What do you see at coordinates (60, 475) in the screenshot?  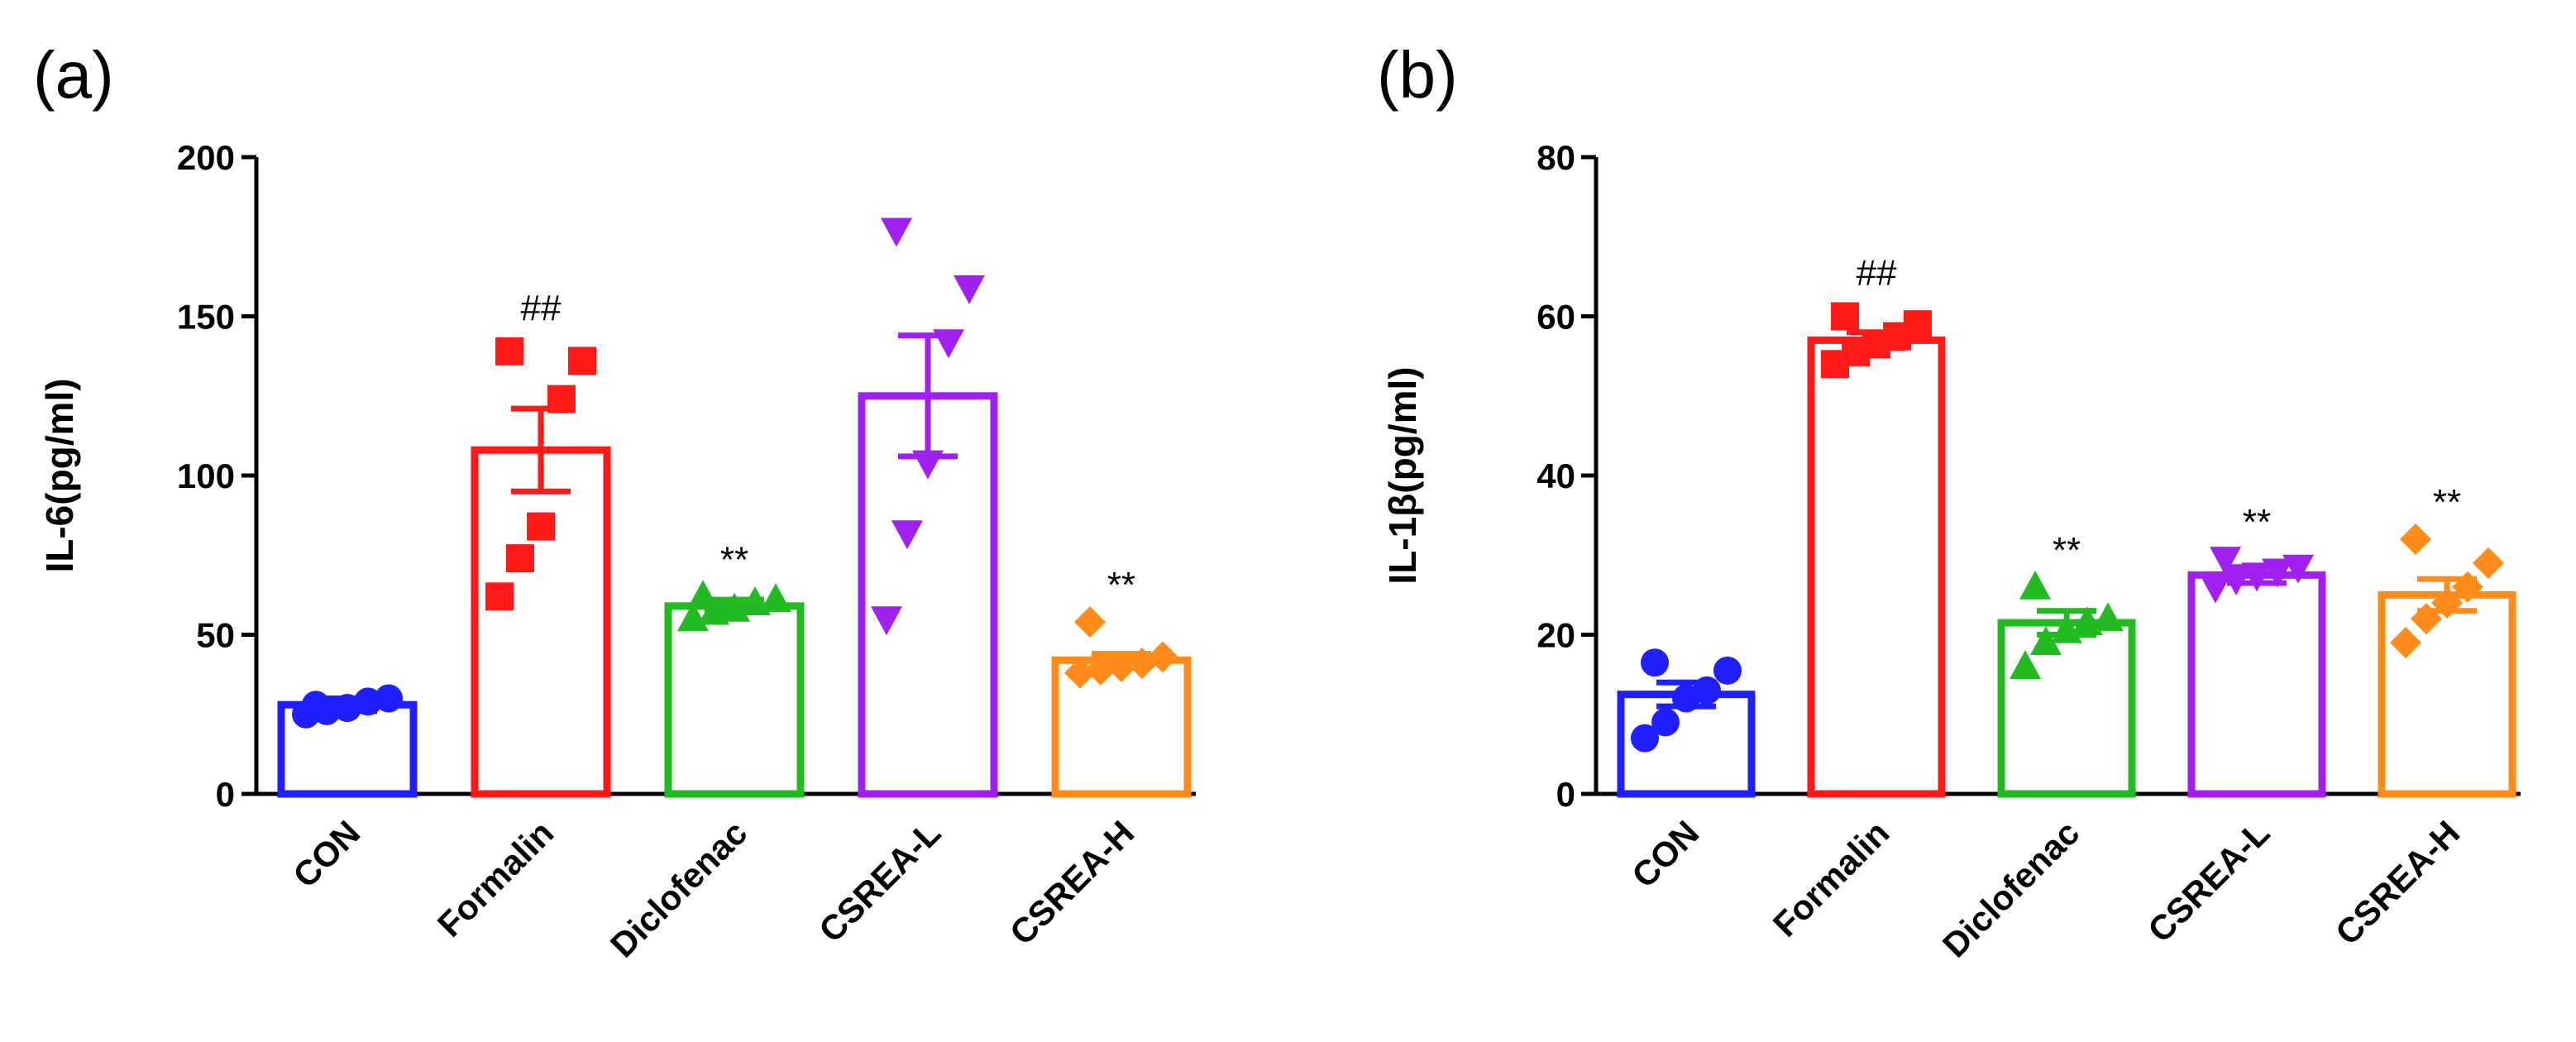 I see `y-axis-label: IL-6(pg/ml)` at bounding box center [60, 475].